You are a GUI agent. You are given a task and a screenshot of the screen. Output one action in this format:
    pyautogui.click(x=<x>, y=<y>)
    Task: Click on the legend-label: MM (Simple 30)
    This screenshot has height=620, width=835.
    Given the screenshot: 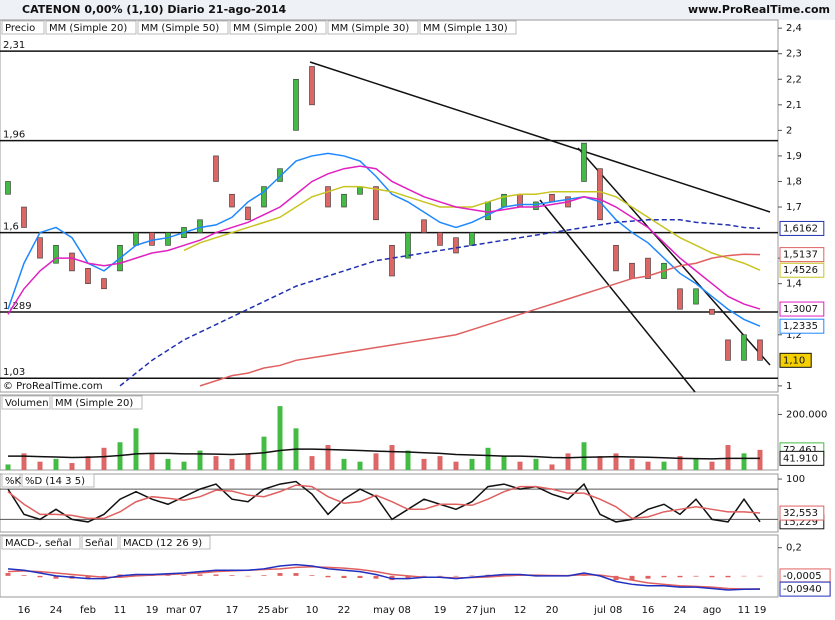 What is the action you would take?
    pyautogui.click(x=370, y=28)
    